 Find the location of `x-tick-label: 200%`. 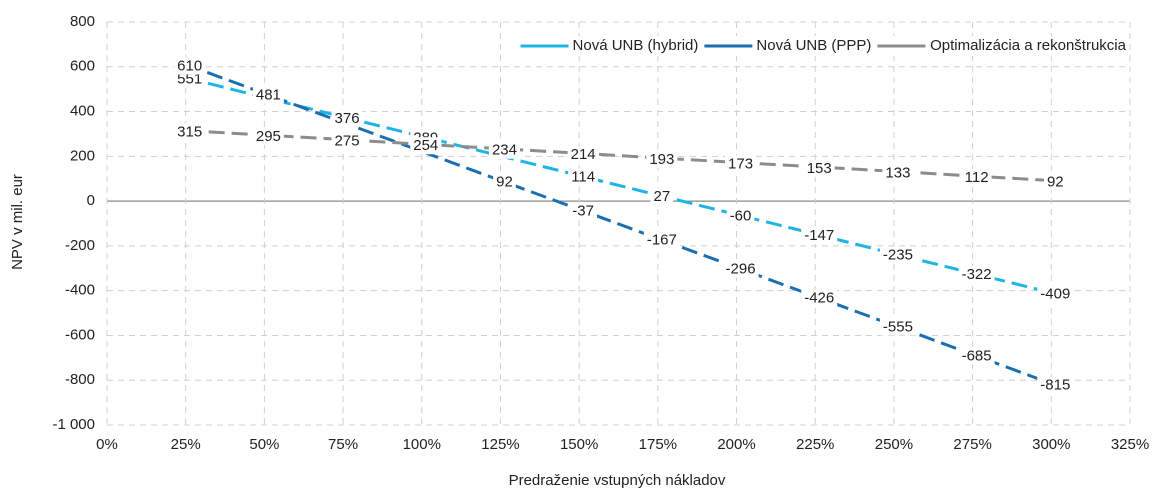

x-tick-label: 200% is located at coordinates (736, 444).